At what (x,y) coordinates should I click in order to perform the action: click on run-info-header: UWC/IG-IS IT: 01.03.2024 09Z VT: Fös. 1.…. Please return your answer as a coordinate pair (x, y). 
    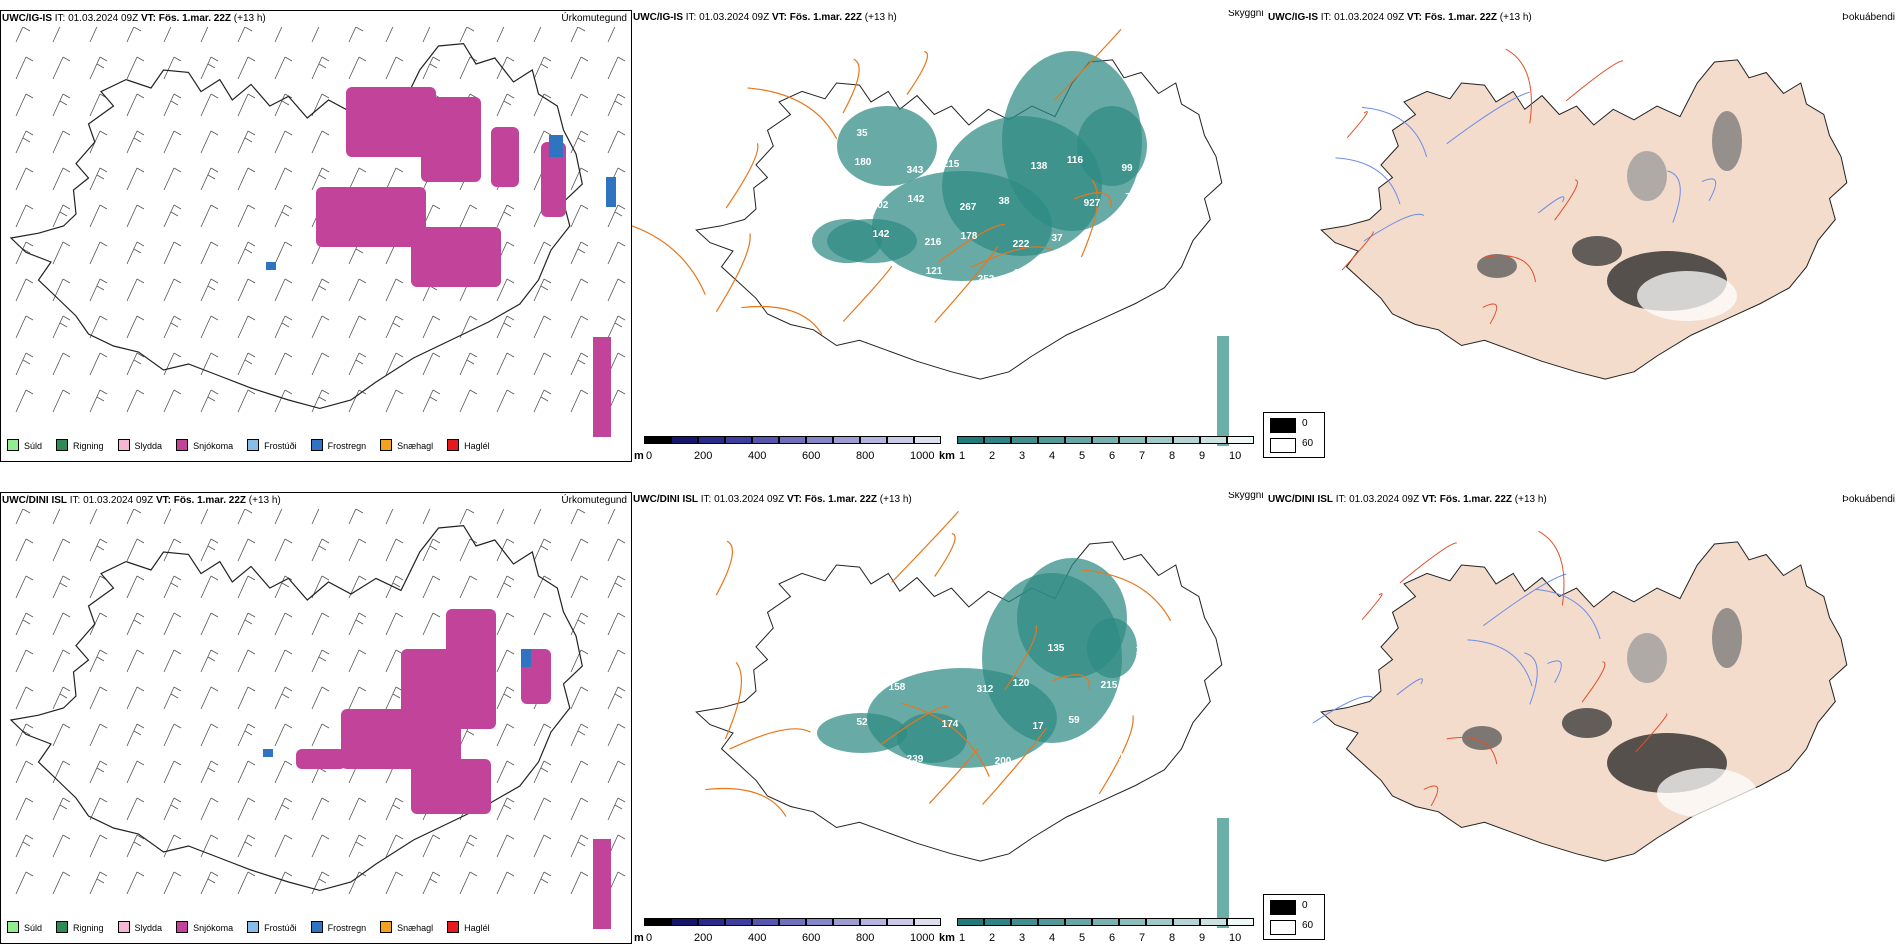
    Looking at the image, I should click on (134, 18).